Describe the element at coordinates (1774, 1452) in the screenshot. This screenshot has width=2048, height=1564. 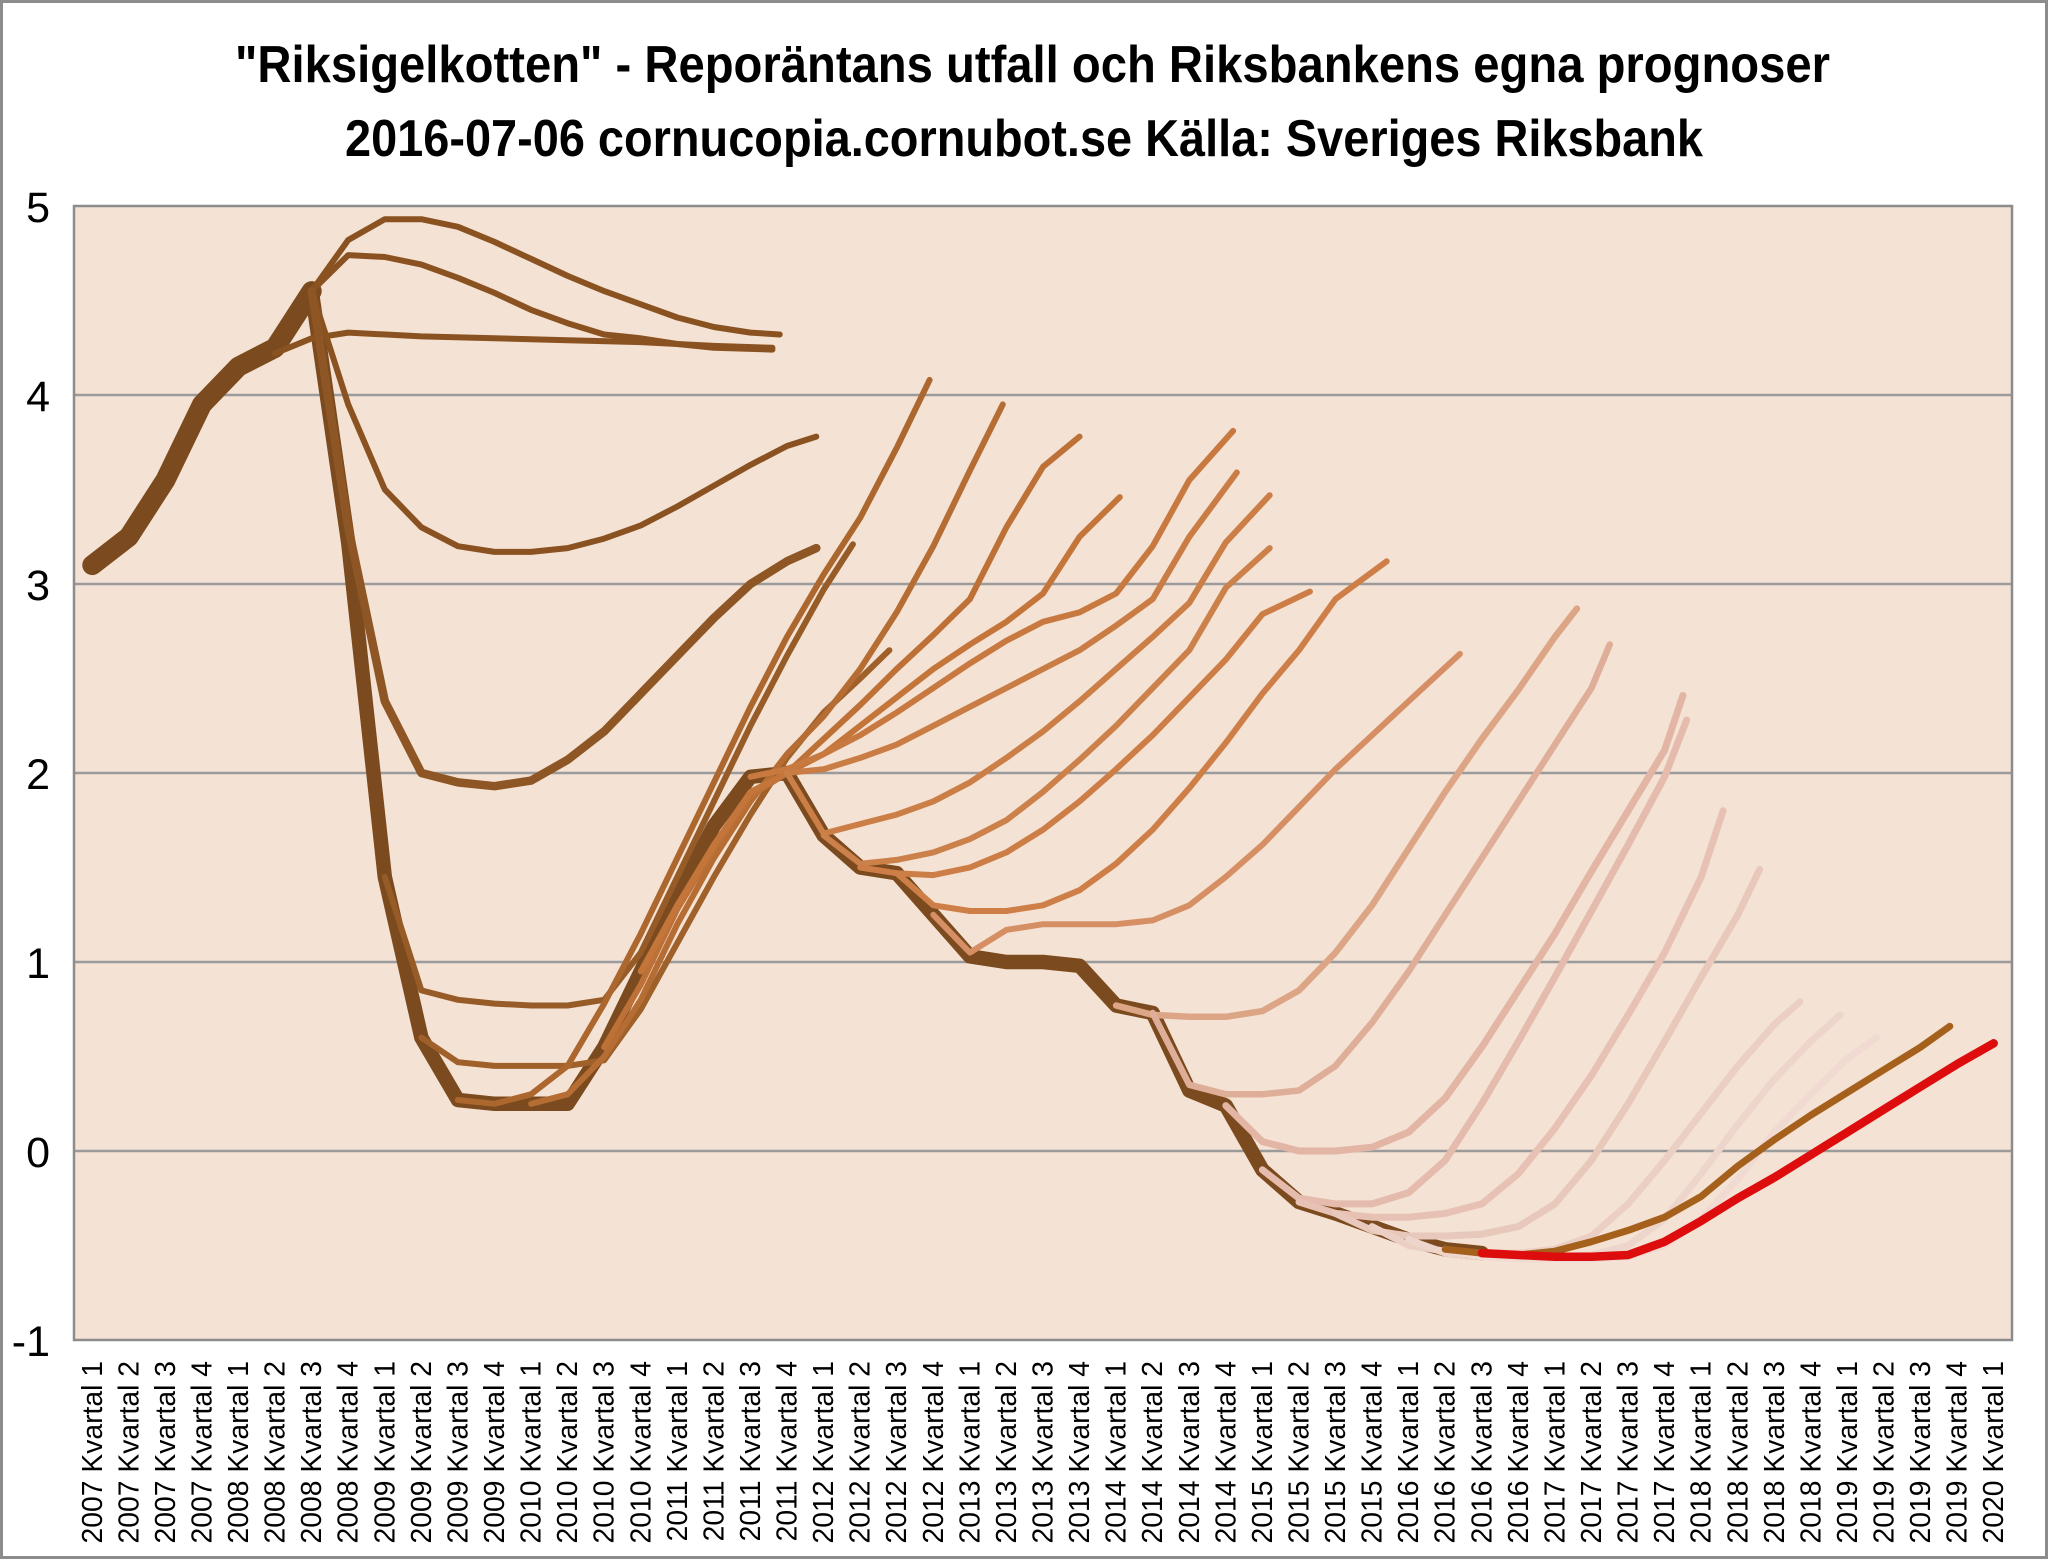
I see `svg-text: 2018 Kvartal 3` at that location.